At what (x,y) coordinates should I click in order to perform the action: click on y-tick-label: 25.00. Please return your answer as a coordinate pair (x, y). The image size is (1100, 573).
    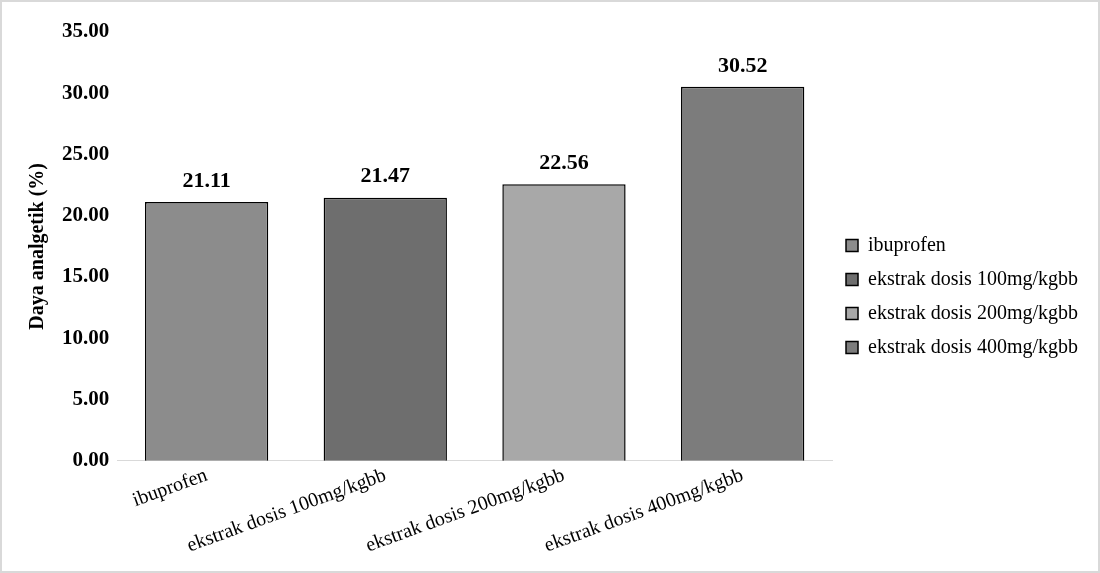
    Looking at the image, I should click on (86, 152).